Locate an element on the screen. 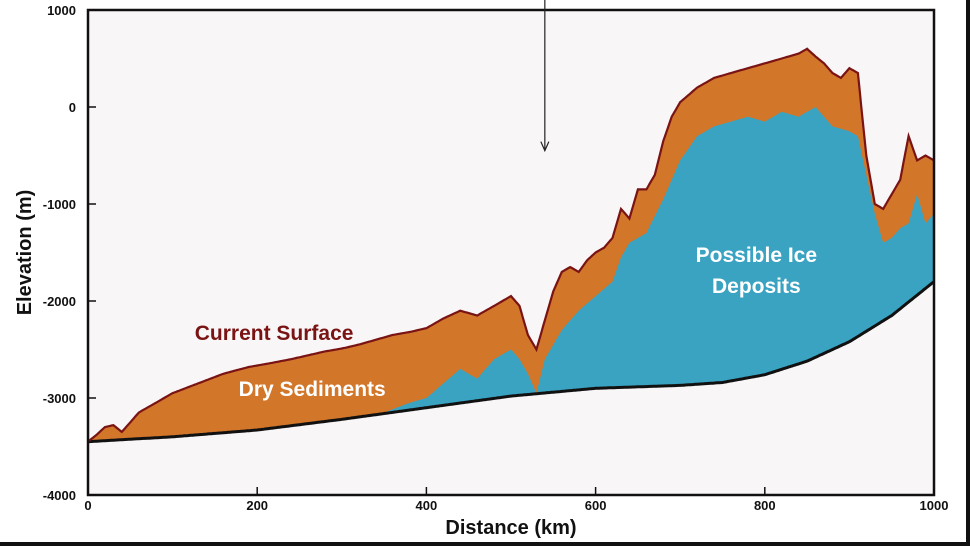 The image size is (970, 546). x-tick-label: 200 is located at coordinates (257, 505).